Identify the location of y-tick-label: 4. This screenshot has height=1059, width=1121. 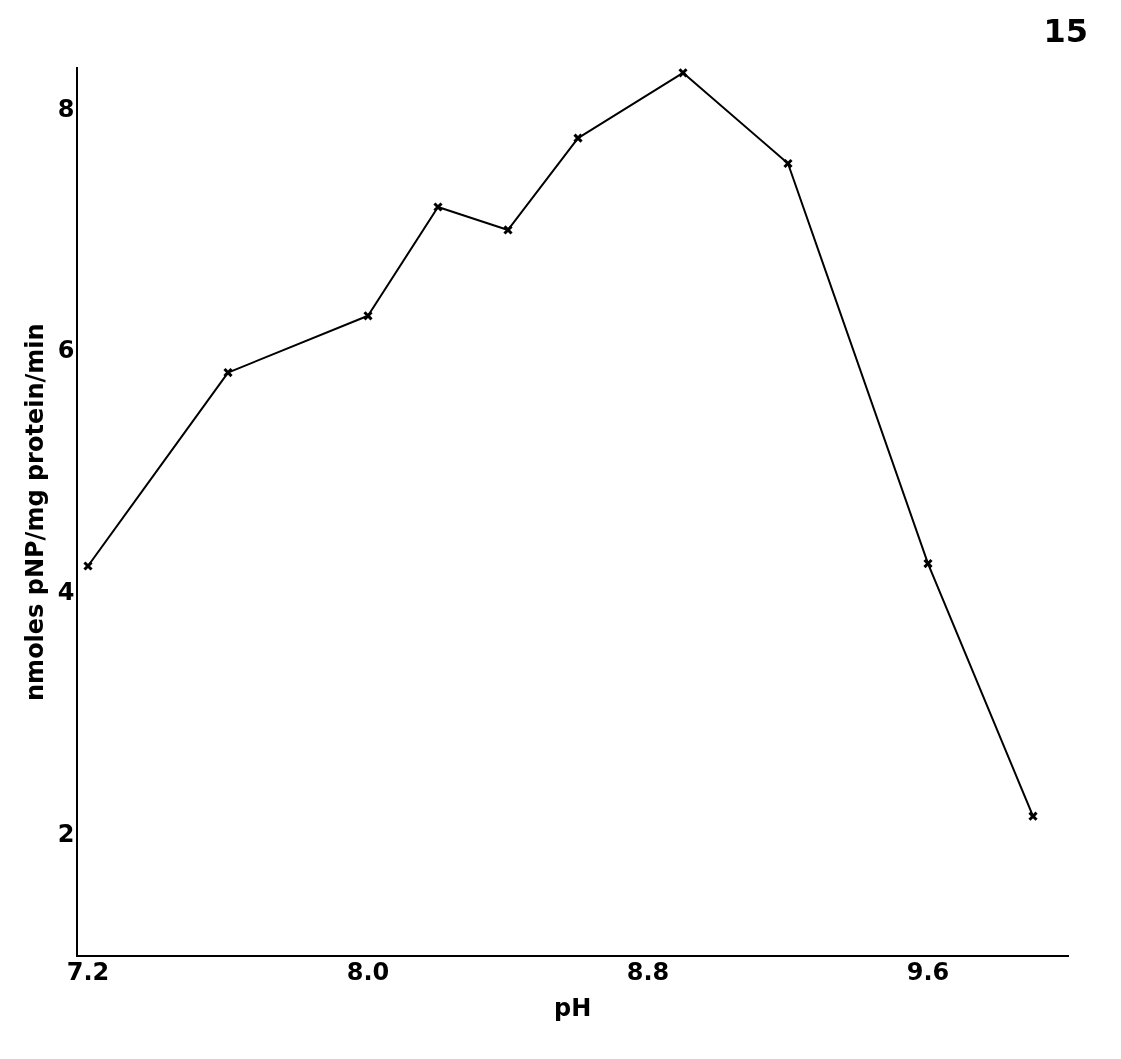
(66, 592).